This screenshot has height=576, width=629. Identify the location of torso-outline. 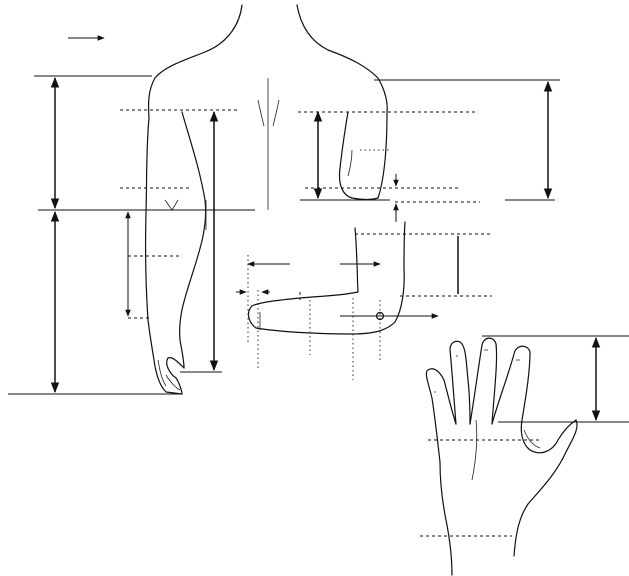
(267, 107).